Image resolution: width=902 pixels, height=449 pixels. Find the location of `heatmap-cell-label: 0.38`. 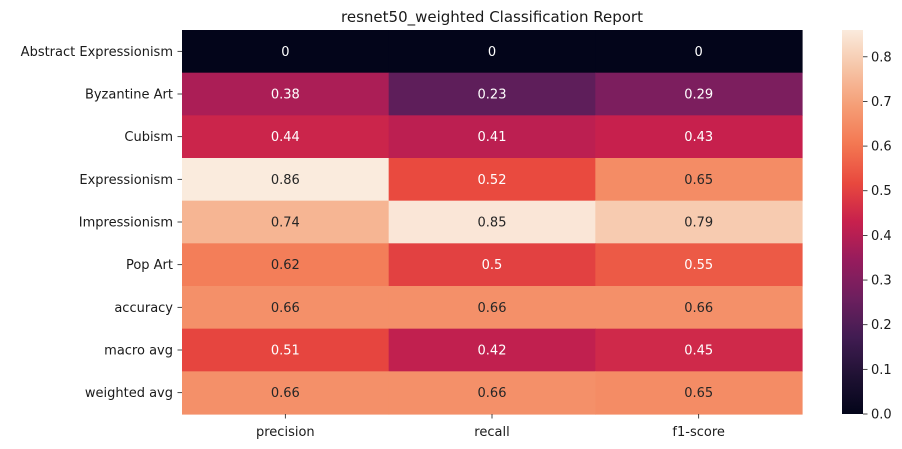

heatmap-cell-label: 0.38 is located at coordinates (285, 95).